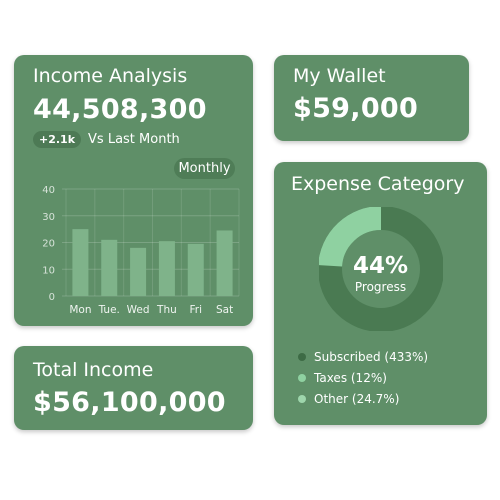 The width and height of the screenshot is (500, 500). What do you see at coordinates (93, 370) in the screenshot?
I see `total-income-title: Total Income` at bounding box center [93, 370].